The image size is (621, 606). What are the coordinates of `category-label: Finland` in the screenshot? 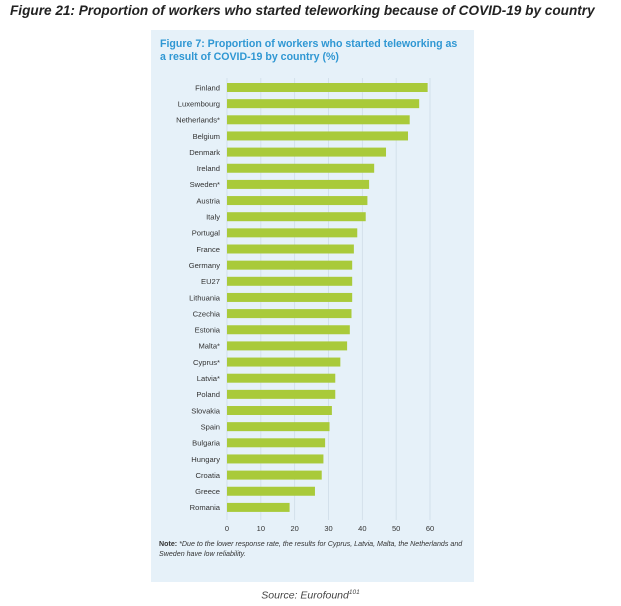 It's located at (207, 87).